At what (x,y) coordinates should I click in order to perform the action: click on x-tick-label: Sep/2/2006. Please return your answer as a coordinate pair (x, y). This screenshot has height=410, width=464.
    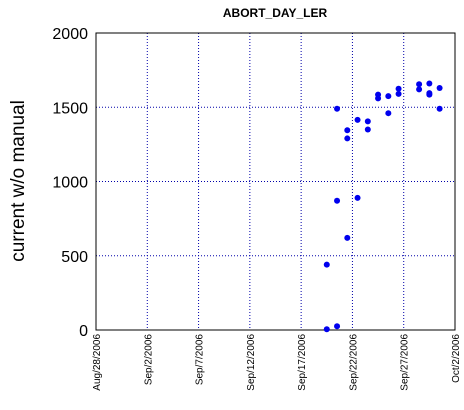
    Looking at the image, I should click on (148, 360).